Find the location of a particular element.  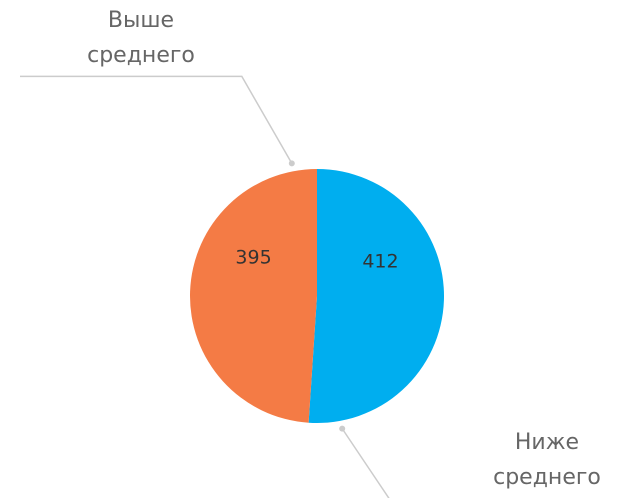

data-label: 412 is located at coordinates (380, 262).